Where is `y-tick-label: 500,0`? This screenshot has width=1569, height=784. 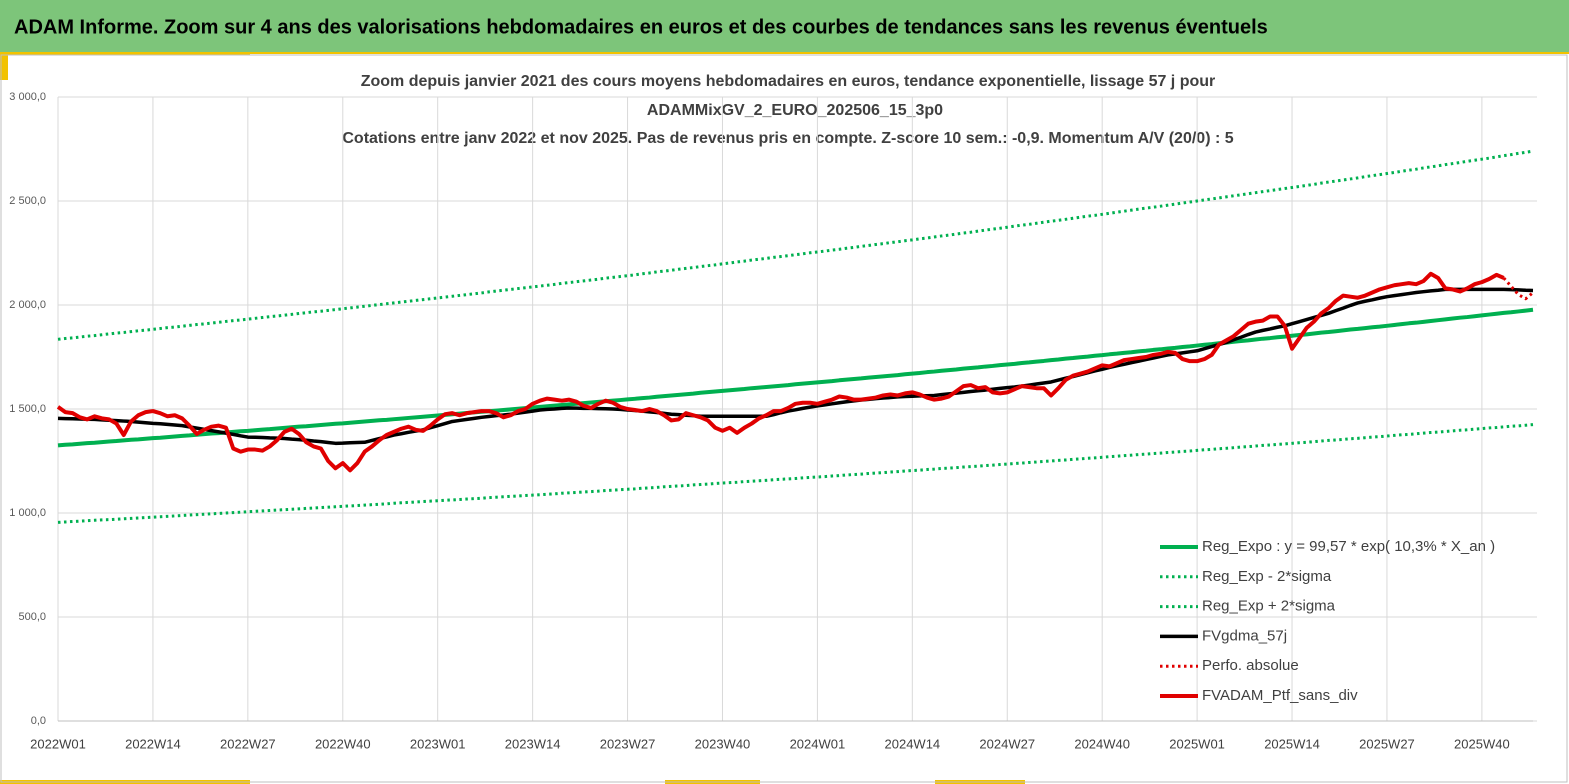
y-tick-label: 500,0 is located at coordinates (32, 617).